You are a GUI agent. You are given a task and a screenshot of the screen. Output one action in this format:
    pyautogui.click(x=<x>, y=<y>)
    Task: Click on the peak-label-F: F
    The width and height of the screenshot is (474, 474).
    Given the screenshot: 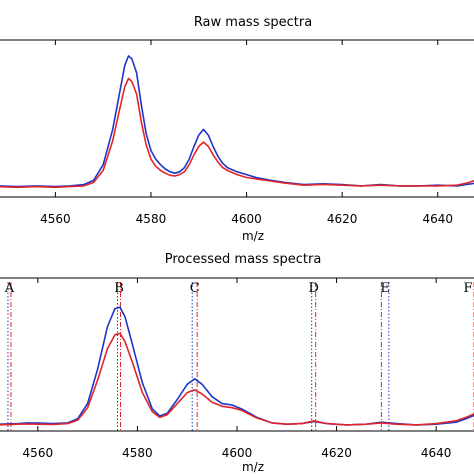 What is the action you would take?
    pyautogui.click(x=467, y=288)
    